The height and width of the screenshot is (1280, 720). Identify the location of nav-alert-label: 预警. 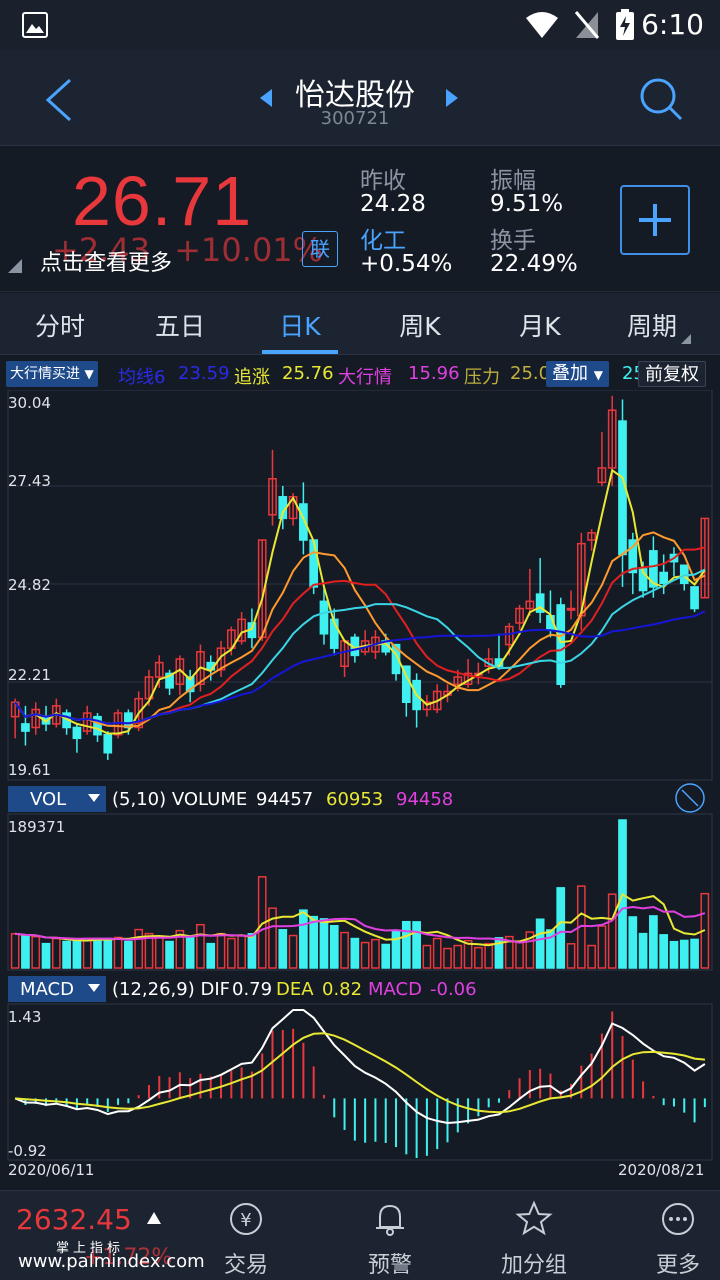
(389, 1265).